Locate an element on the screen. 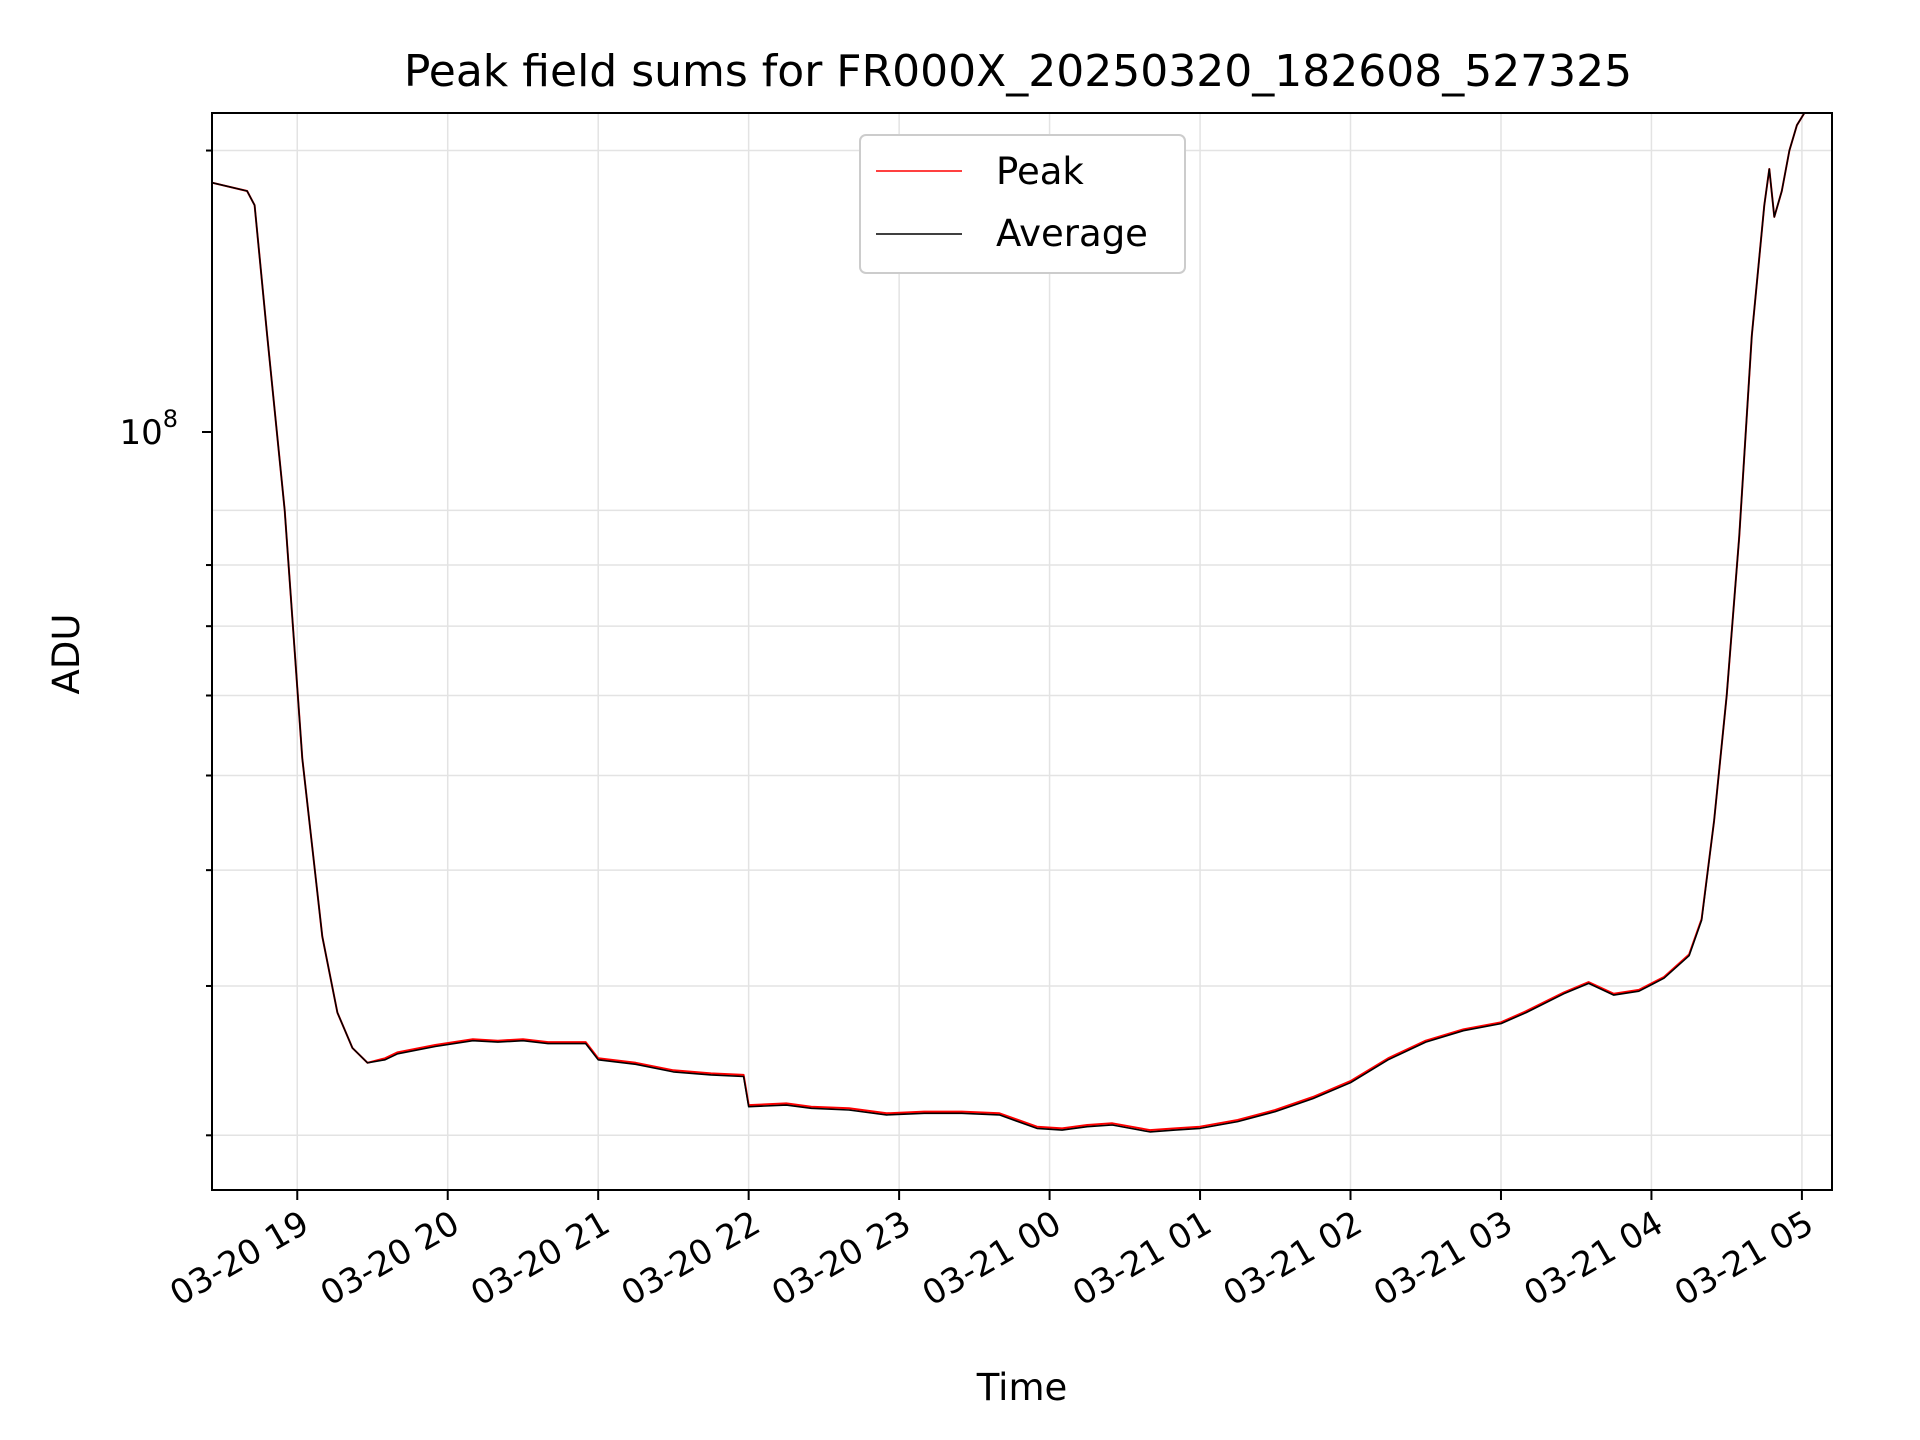  y-tick-label: 108 is located at coordinates (148, 429).